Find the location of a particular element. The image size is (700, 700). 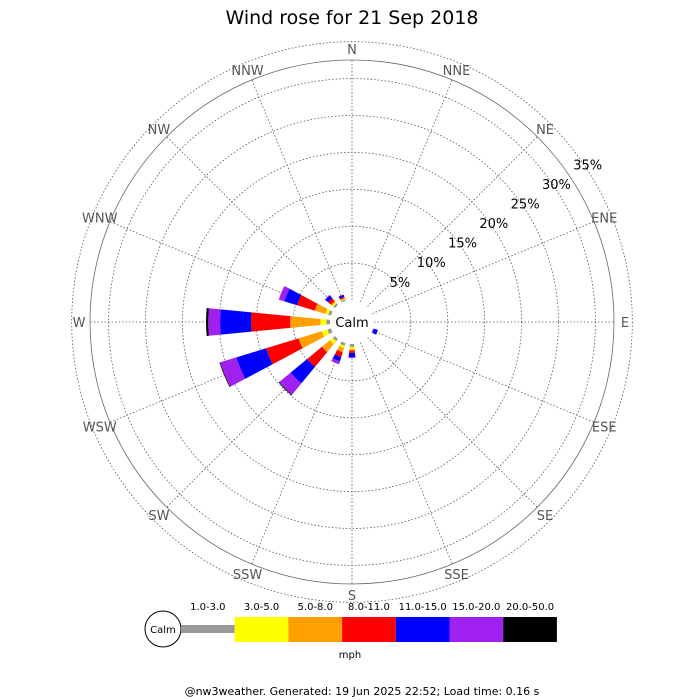

bar-ssw-1.0-3.0 is located at coordinates (343, 343).